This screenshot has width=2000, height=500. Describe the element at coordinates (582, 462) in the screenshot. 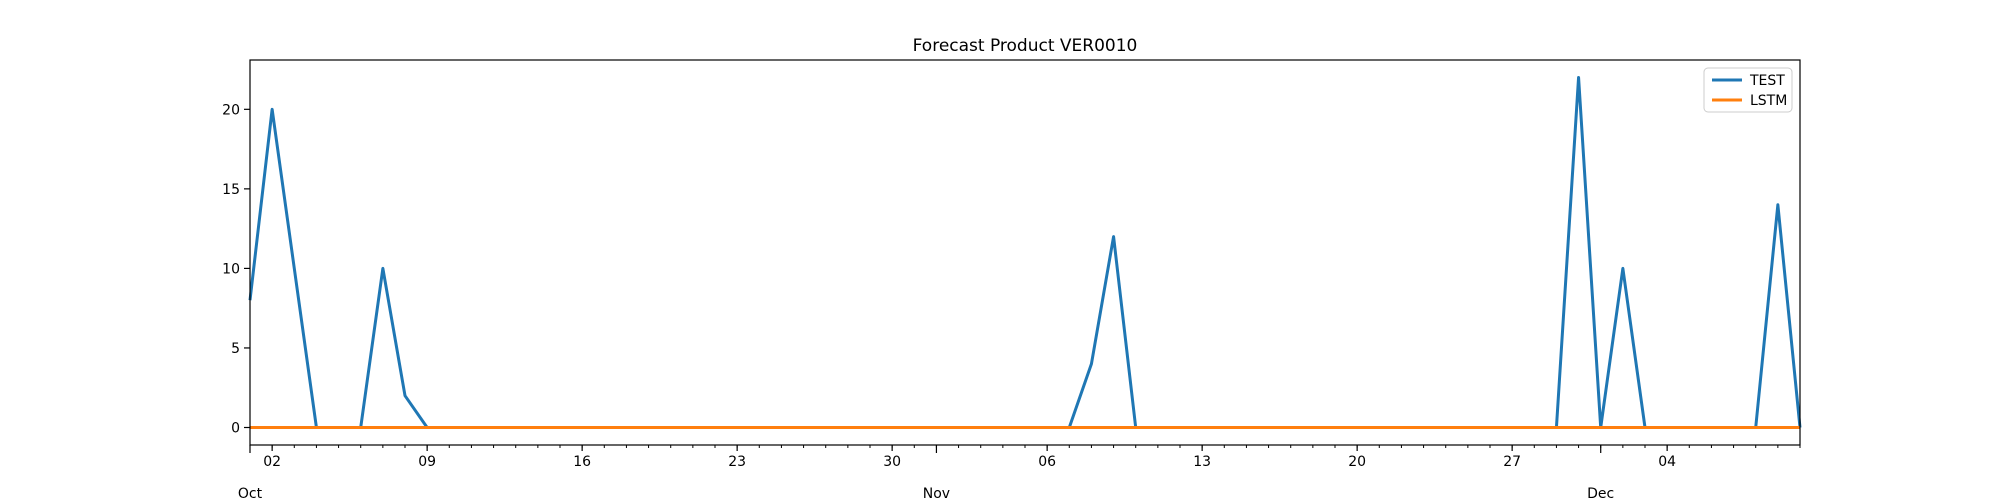

I see `x-tick-label: 16` at that location.